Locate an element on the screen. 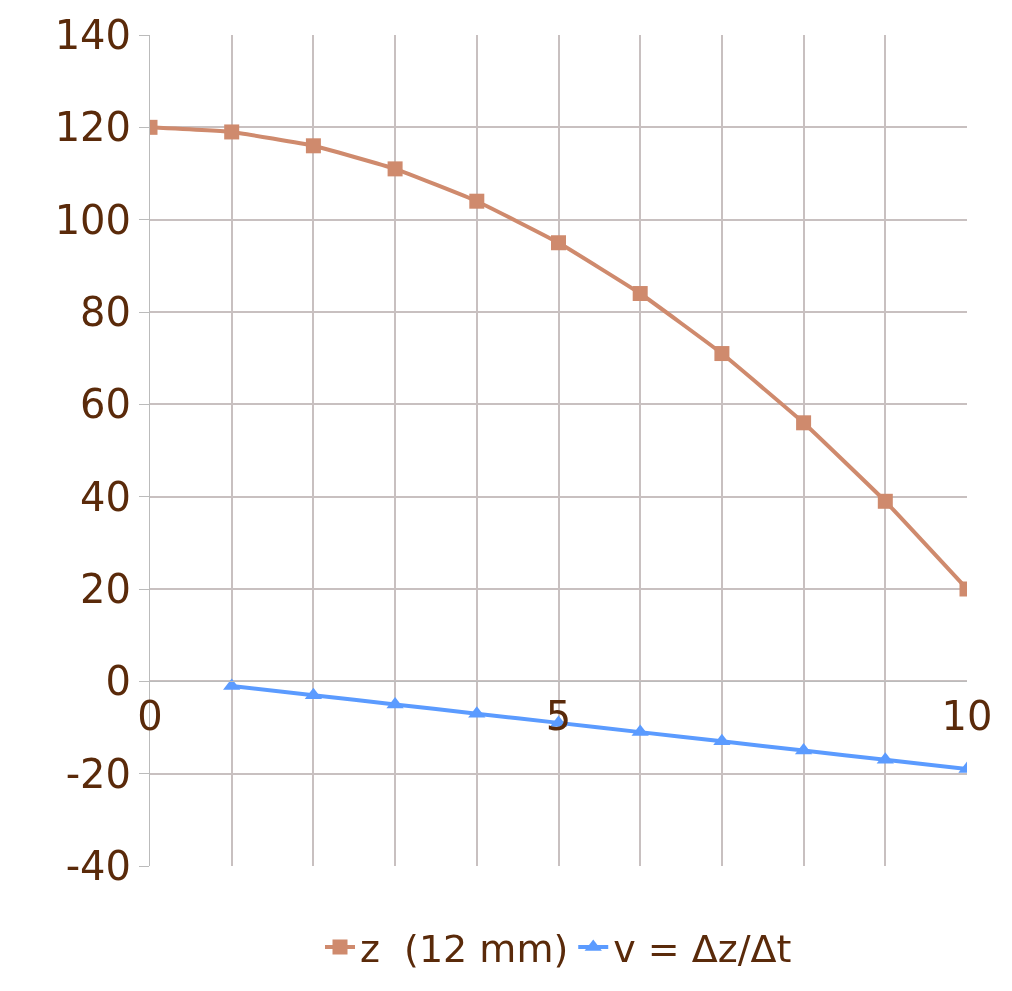 Image resolution: width=1012 pixels, height=991 pixels. y-tick-label: 60 is located at coordinates (105, 404).